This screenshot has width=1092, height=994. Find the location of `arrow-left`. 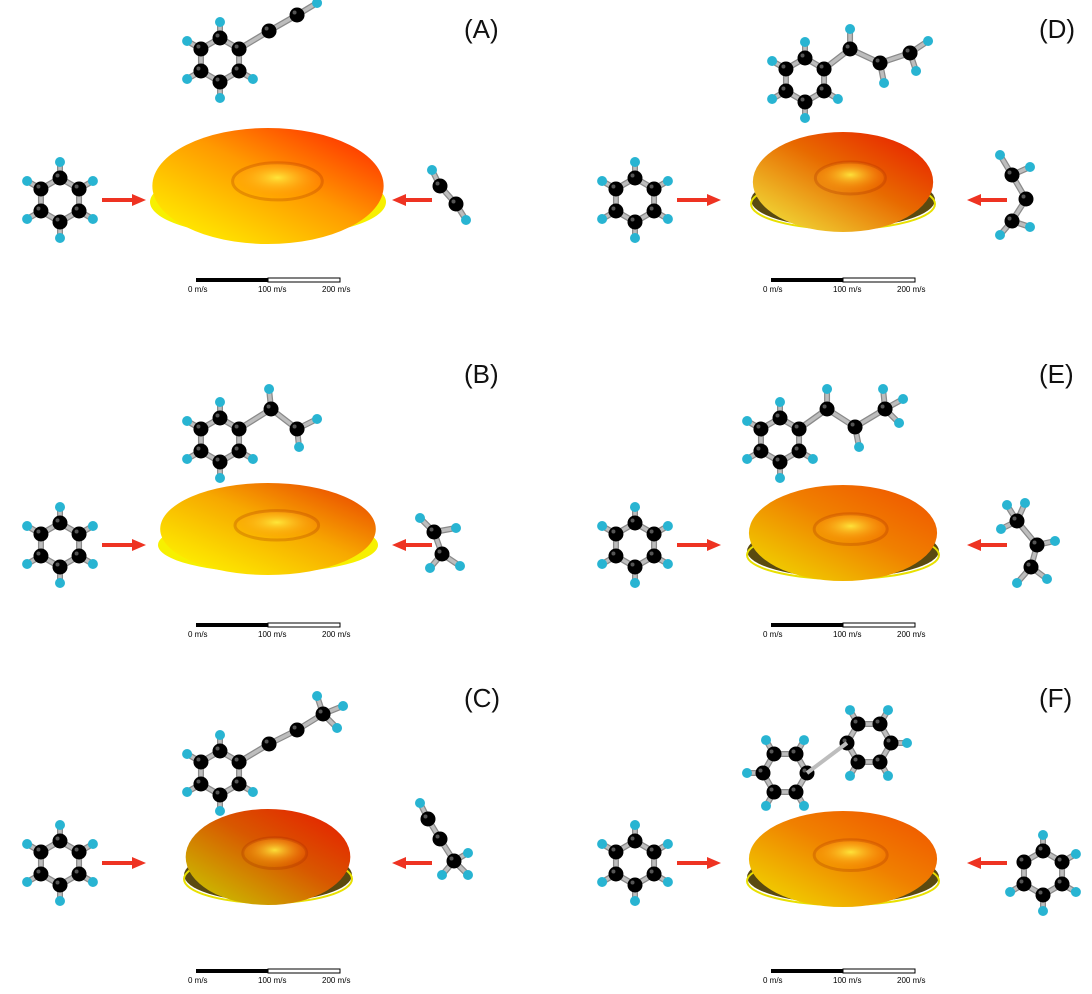

arrow-left is located at coordinates (699, 200).